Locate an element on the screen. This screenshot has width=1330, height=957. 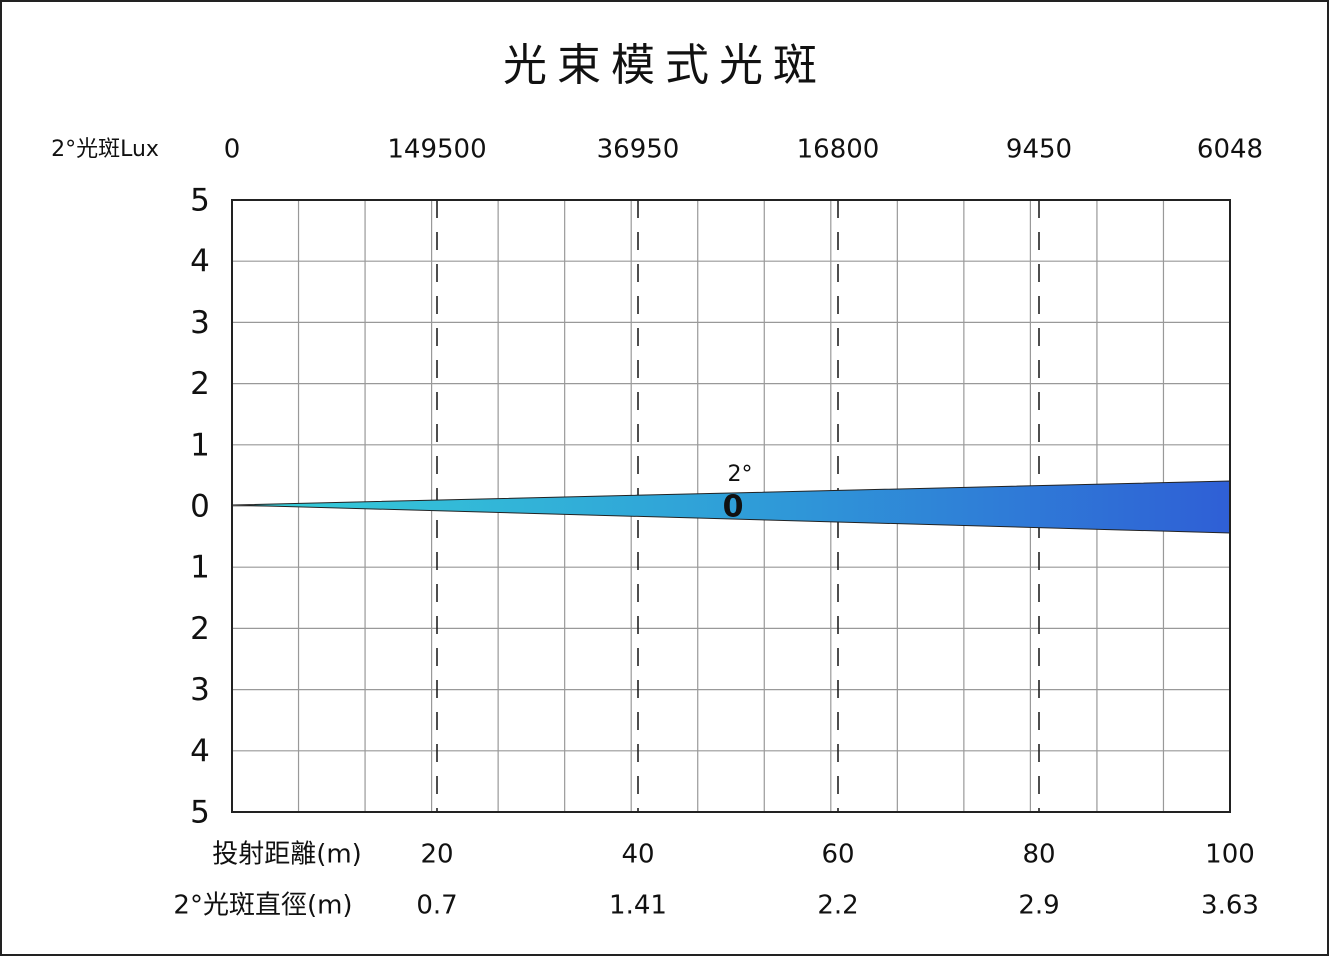
lux-value: 16800 is located at coordinates (838, 150).